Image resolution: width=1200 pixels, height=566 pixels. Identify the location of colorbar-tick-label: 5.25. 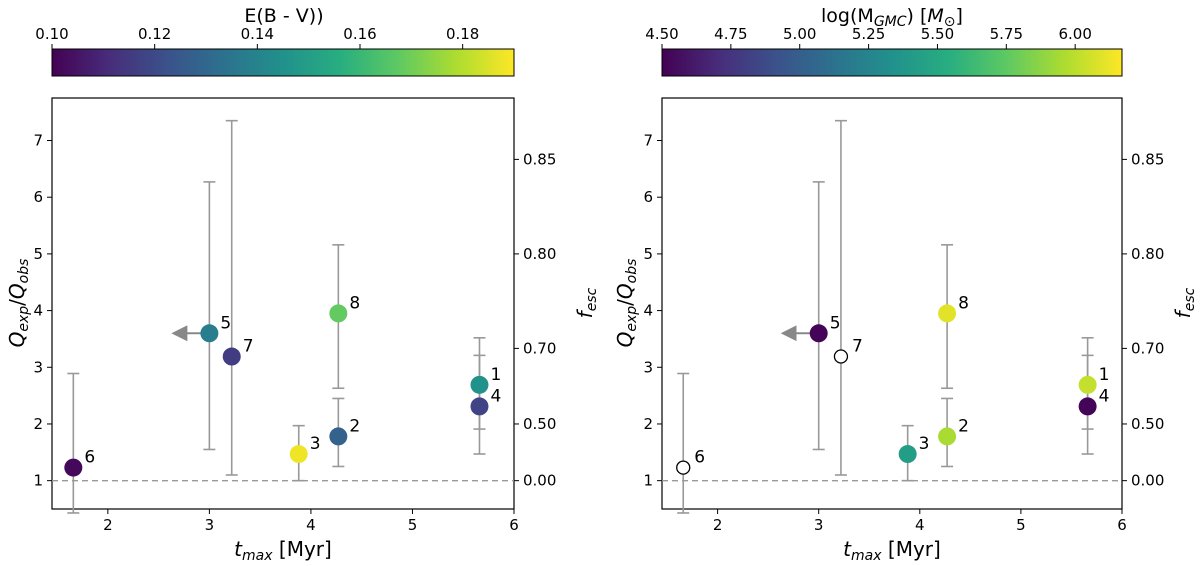
(868, 34).